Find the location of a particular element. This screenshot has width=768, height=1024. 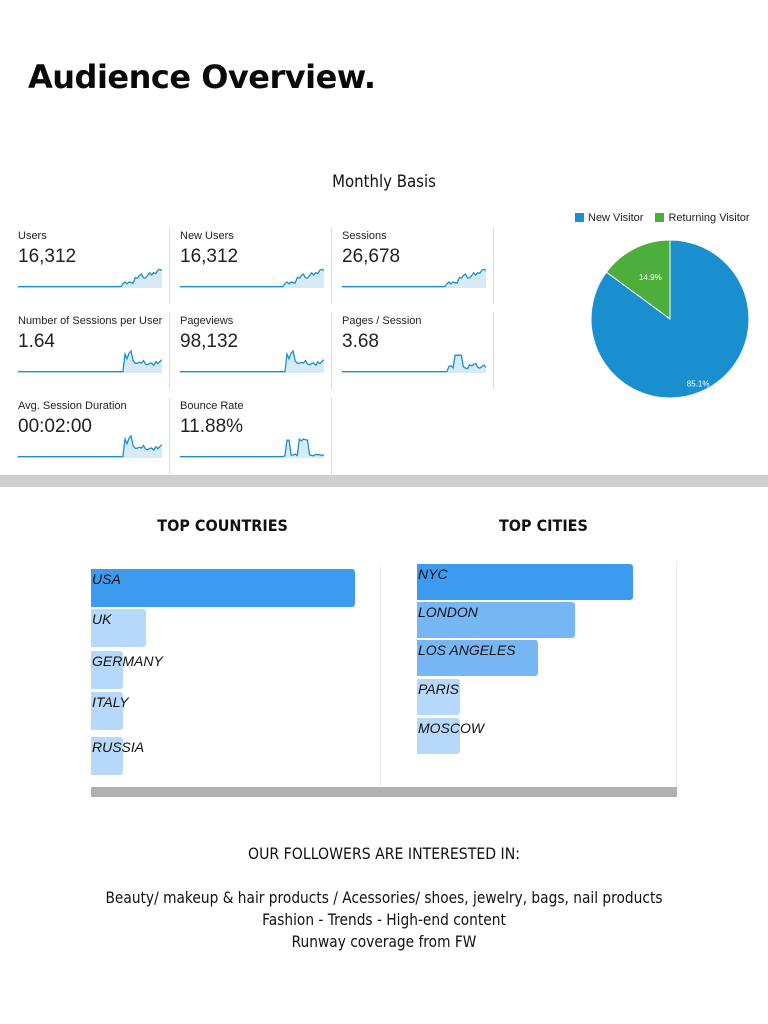

bar-paris is located at coordinates (439, 697).